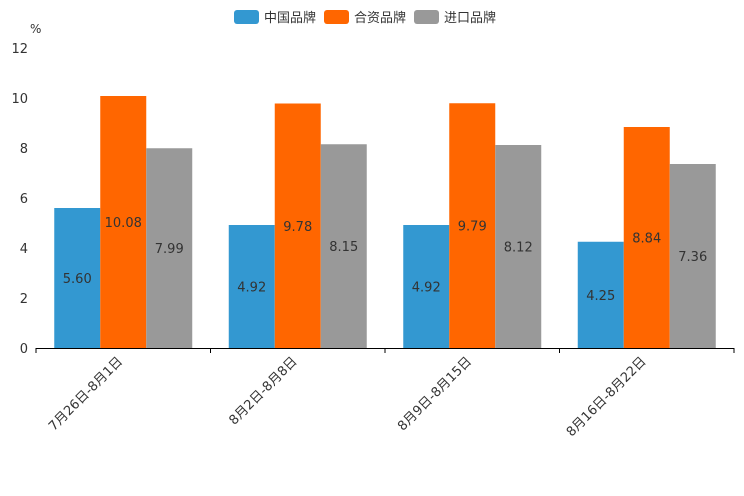 The image size is (744, 496). I want to click on legend-swatch-import-brand, so click(427, 16).